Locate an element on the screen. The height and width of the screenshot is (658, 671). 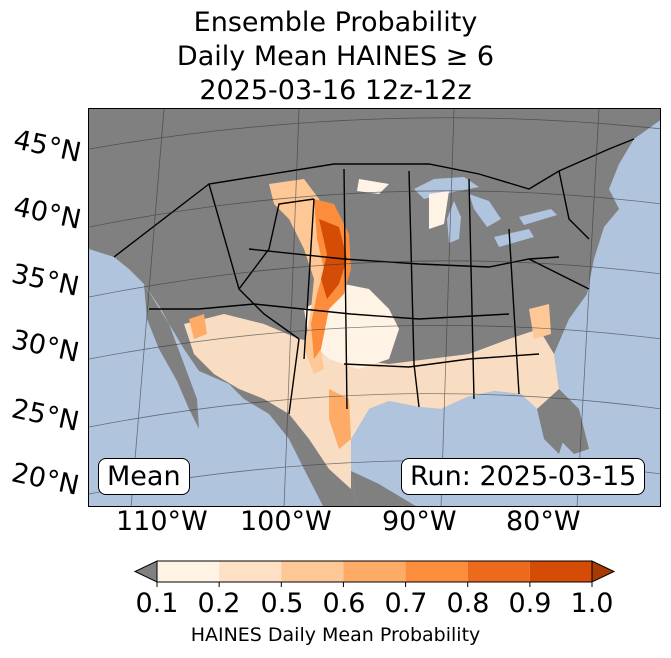
mexico-gulf-land is located at coordinates (383, 488).